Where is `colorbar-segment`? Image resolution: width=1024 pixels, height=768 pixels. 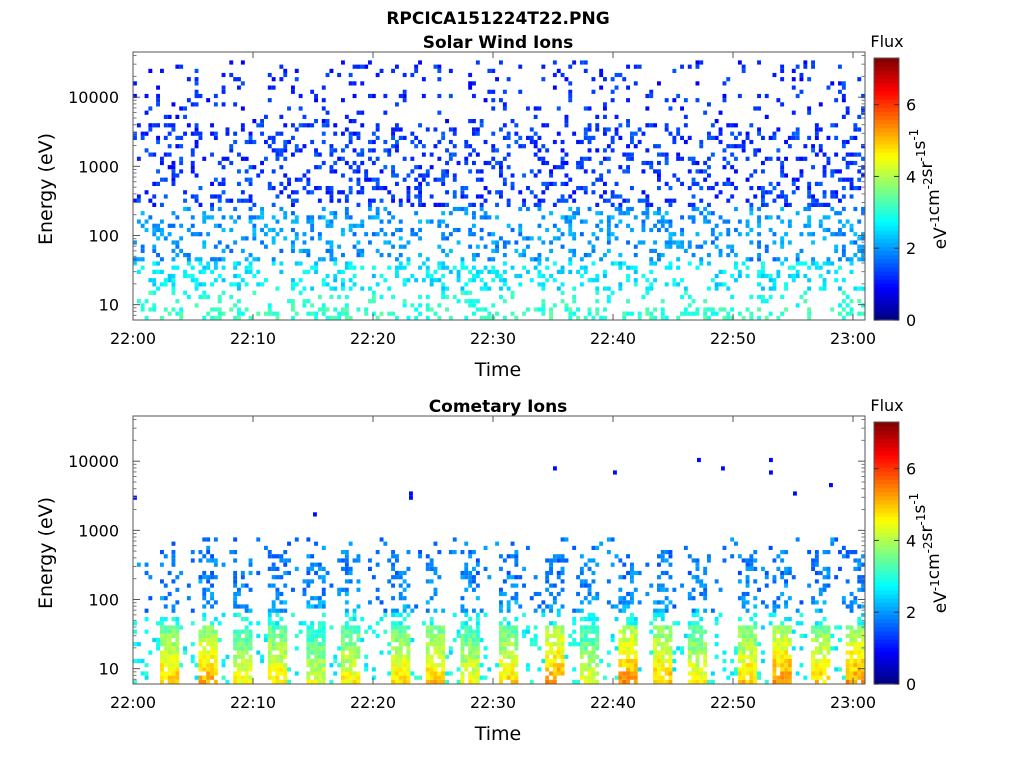
colorbar-segment is located at coordinates (886, 158).